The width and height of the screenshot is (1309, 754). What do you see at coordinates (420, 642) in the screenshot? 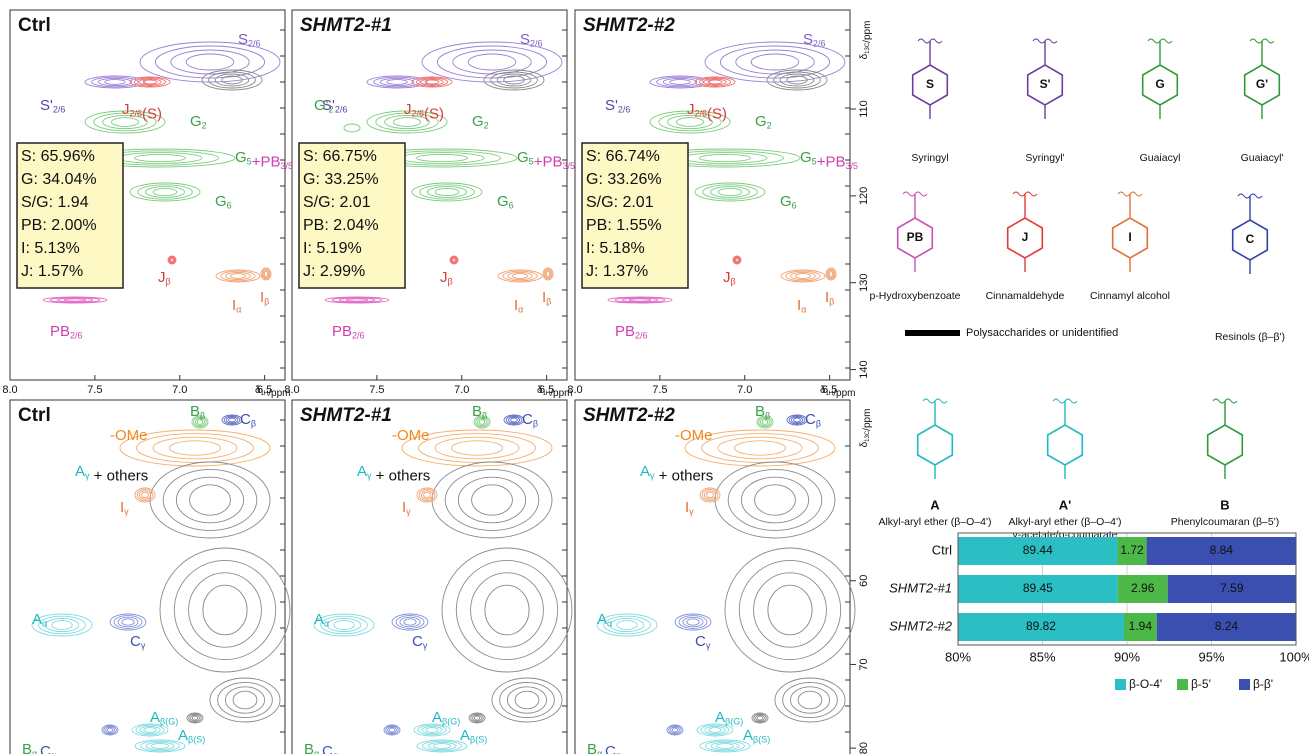
I see `peak-label: Cγ` at bounding box center [420, 642].